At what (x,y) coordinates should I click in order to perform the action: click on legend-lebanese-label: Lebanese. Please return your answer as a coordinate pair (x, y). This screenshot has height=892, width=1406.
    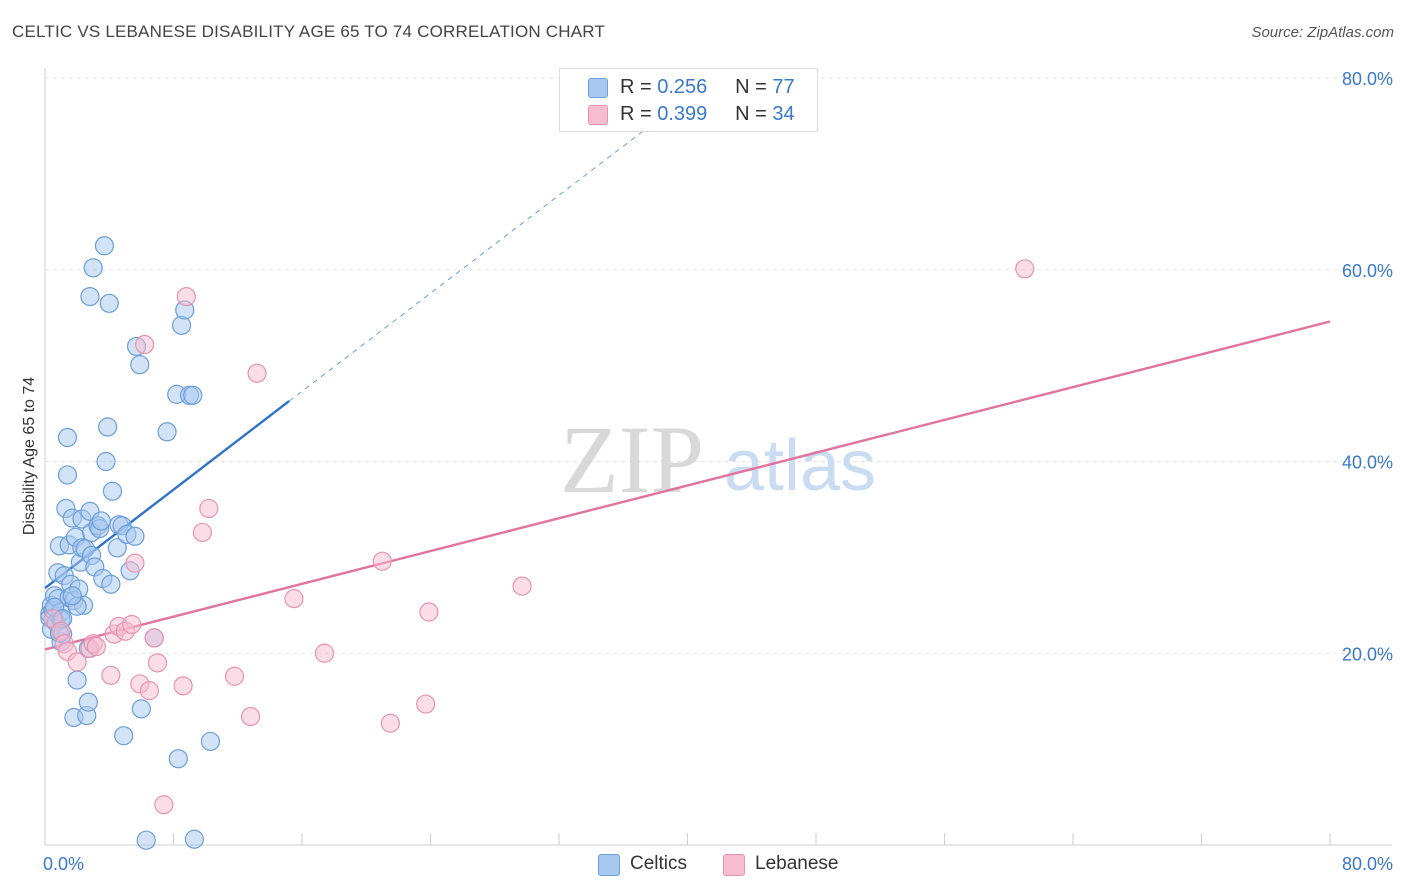
    Looking at the image, I should click on (797, 863).